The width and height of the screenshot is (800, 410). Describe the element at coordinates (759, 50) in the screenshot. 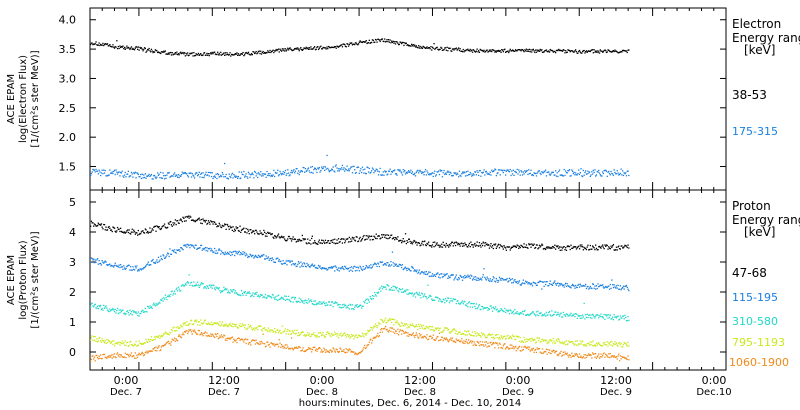

I see `legend-title: [keV]` at that location.